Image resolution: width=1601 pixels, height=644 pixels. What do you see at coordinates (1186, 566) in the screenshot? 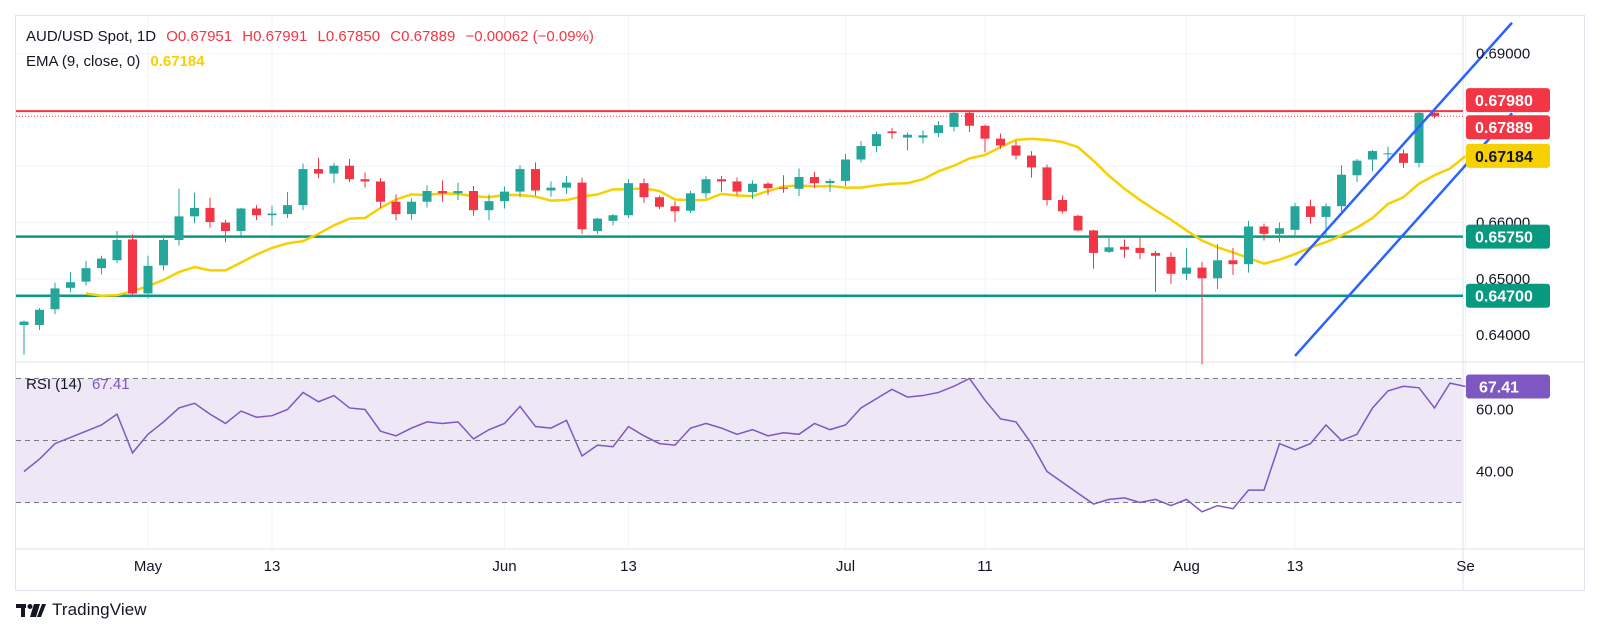
I see `time-tick-label: Aug` at bounding box center [1186, 566].